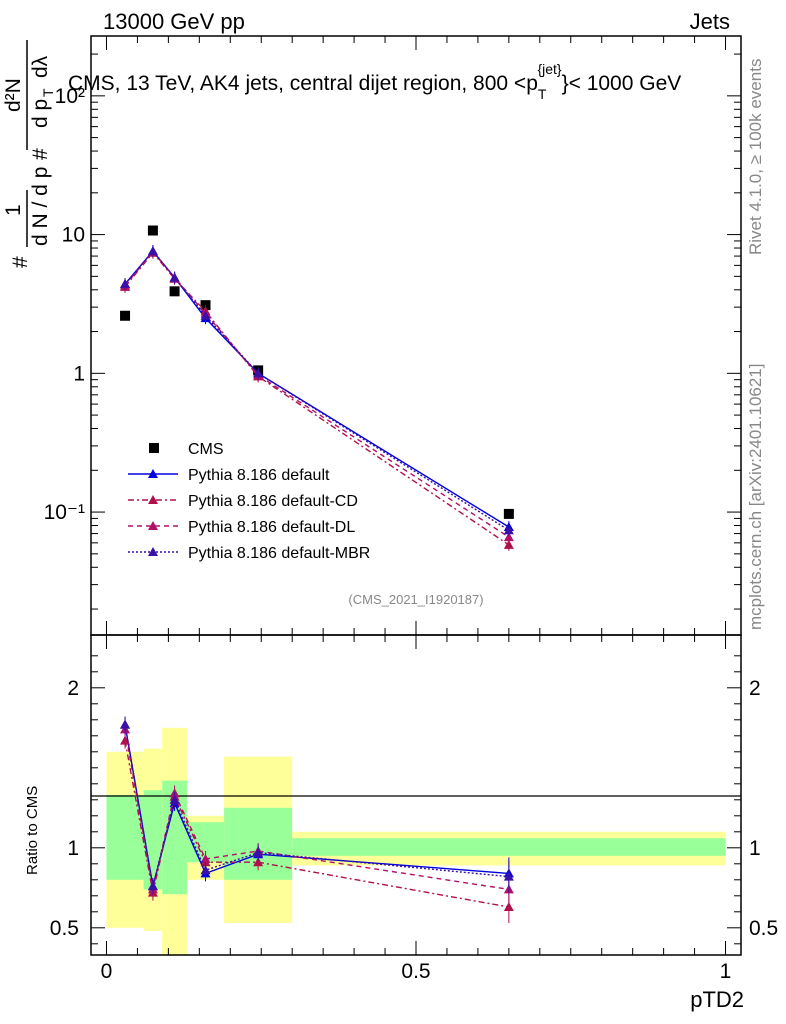 The width and height of the screenshot is (786, 1024). Describe the element at coordinates (717, 999) in the screenshot. I see `x-axis-label: pTD2` at that location.